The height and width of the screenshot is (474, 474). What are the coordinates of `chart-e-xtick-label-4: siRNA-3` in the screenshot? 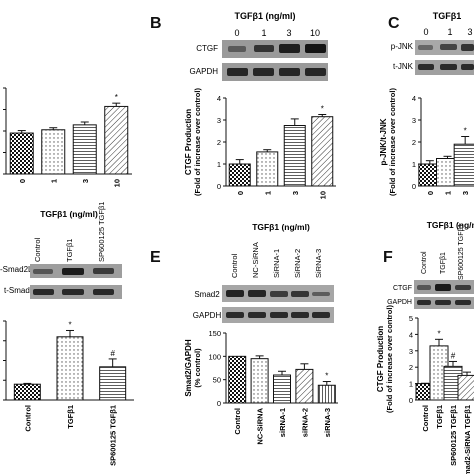 It's located at (327, 422).